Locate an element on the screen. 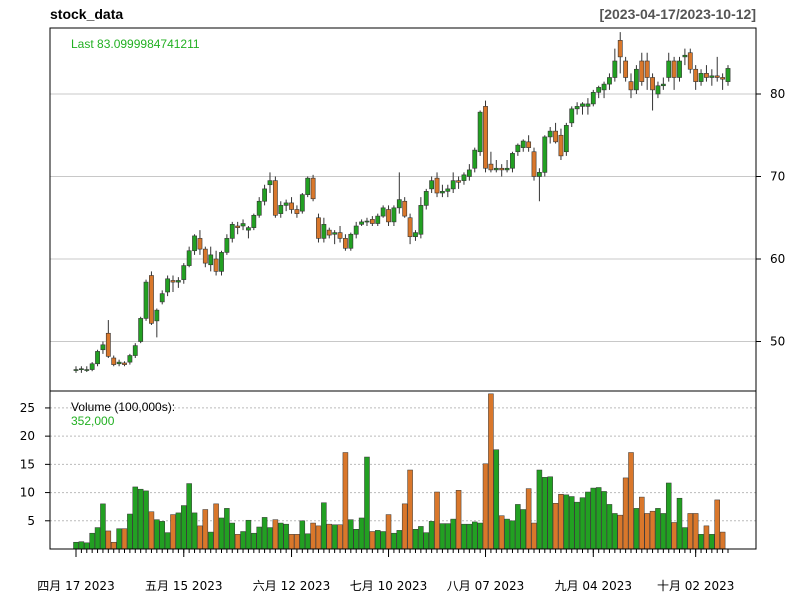 This screenshot has height=600, width=800. x-tick-label: 十月 02 2023 is located at coordinates (695, 586).